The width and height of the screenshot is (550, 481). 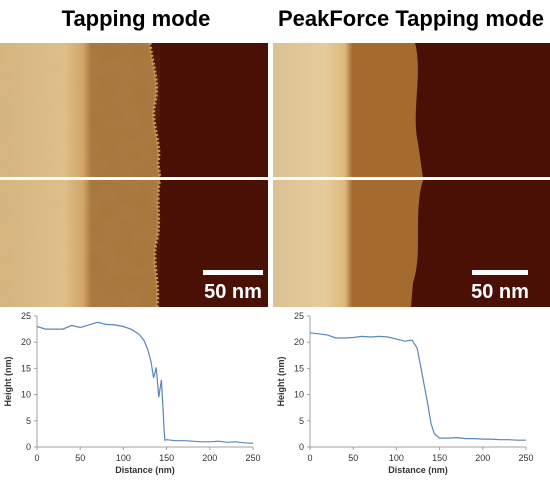 What do you see at coordinates (348, 110) in the screenshot?
I see `right-upper-terrace` at bounding box center [348, 110].